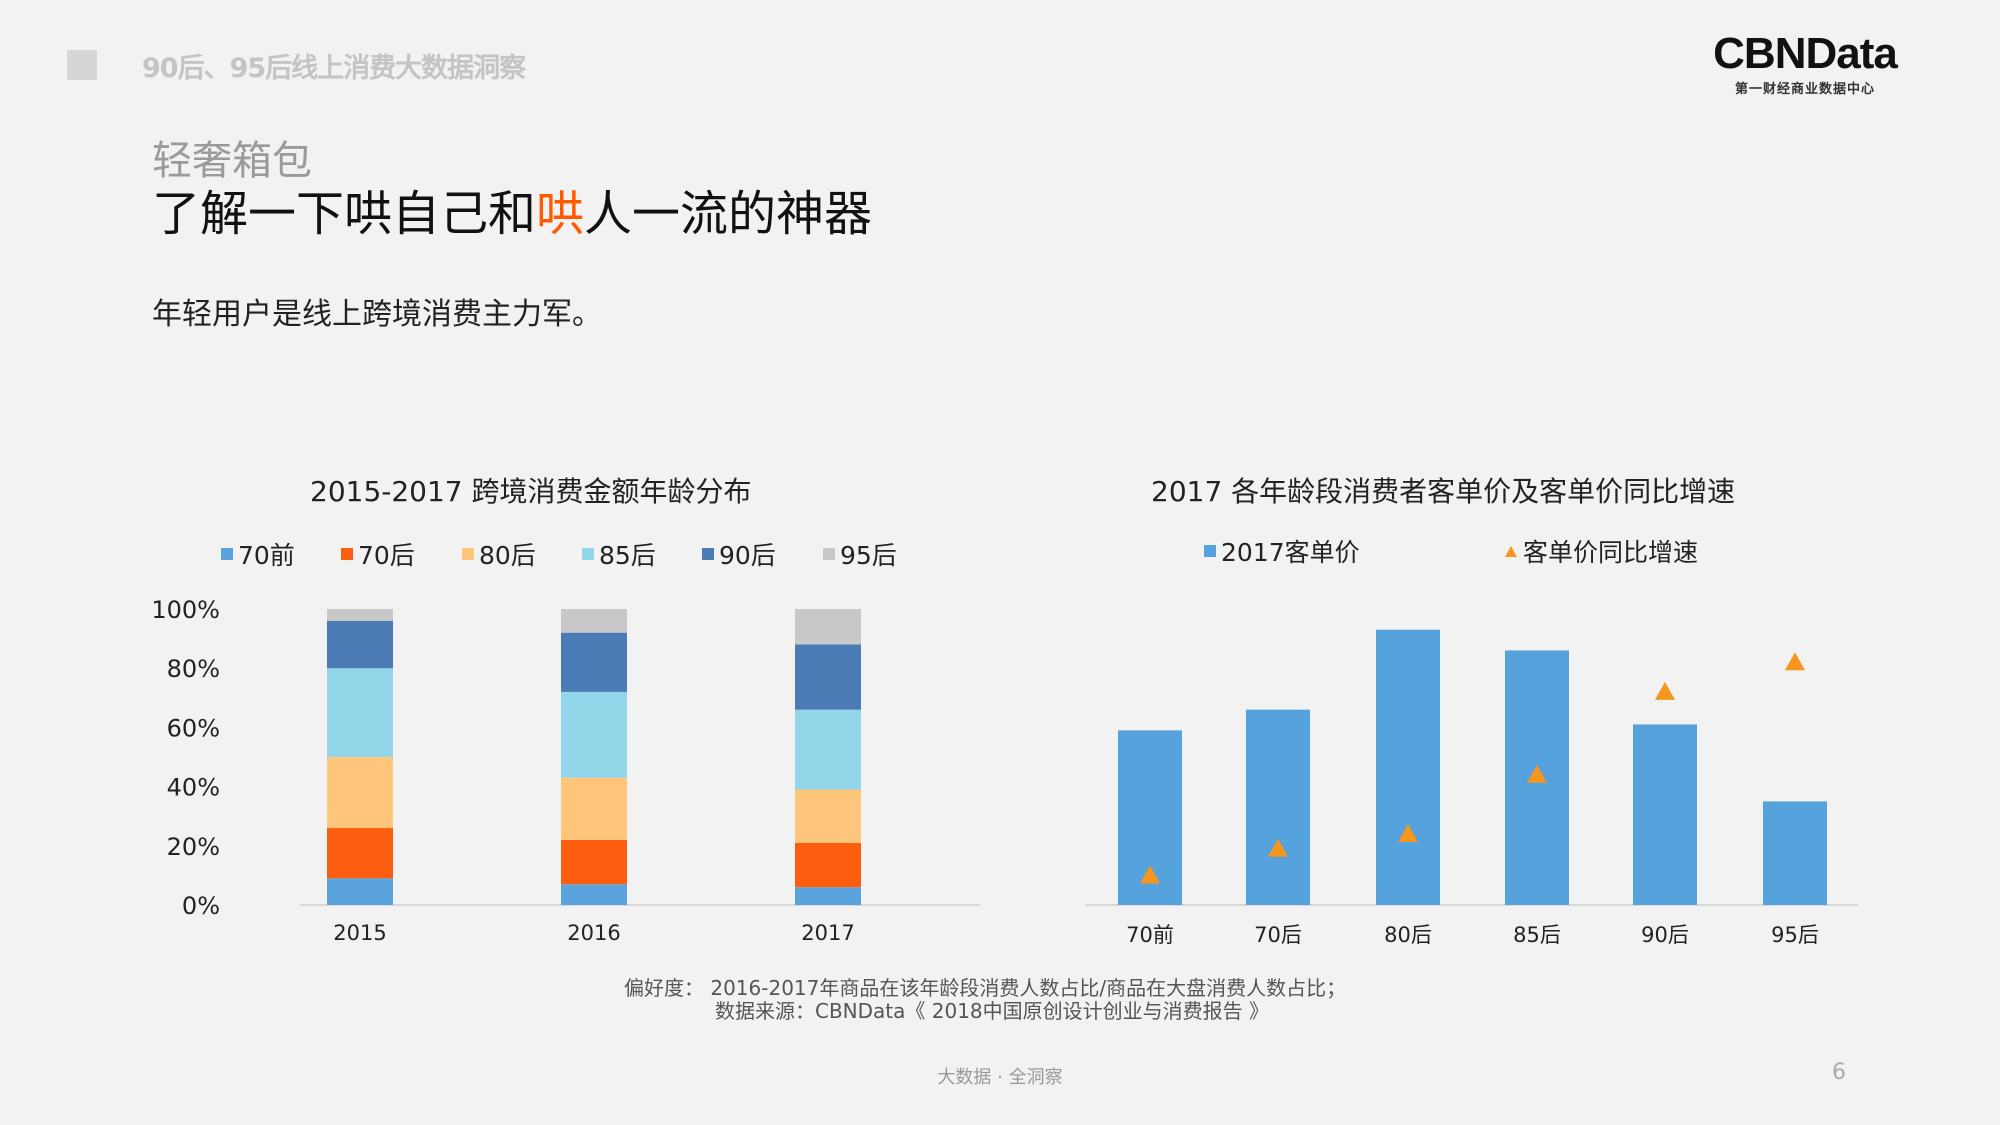  I want to click on footer-text: 大数据 · 全洞察, so click(1000, 1077).